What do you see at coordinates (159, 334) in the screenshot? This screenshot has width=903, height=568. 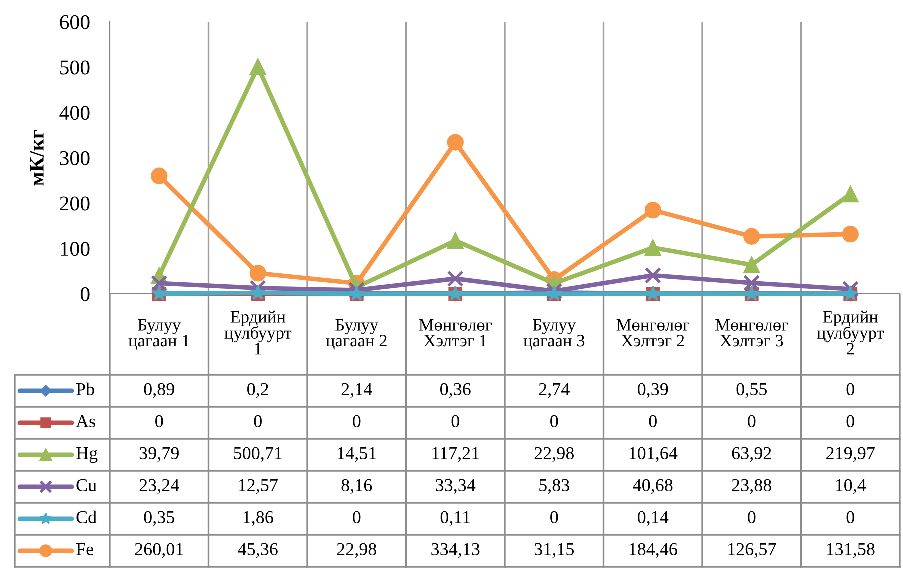 I see `x-tick-label: Булуу цагаан 1` at bounding box center [159, 334].